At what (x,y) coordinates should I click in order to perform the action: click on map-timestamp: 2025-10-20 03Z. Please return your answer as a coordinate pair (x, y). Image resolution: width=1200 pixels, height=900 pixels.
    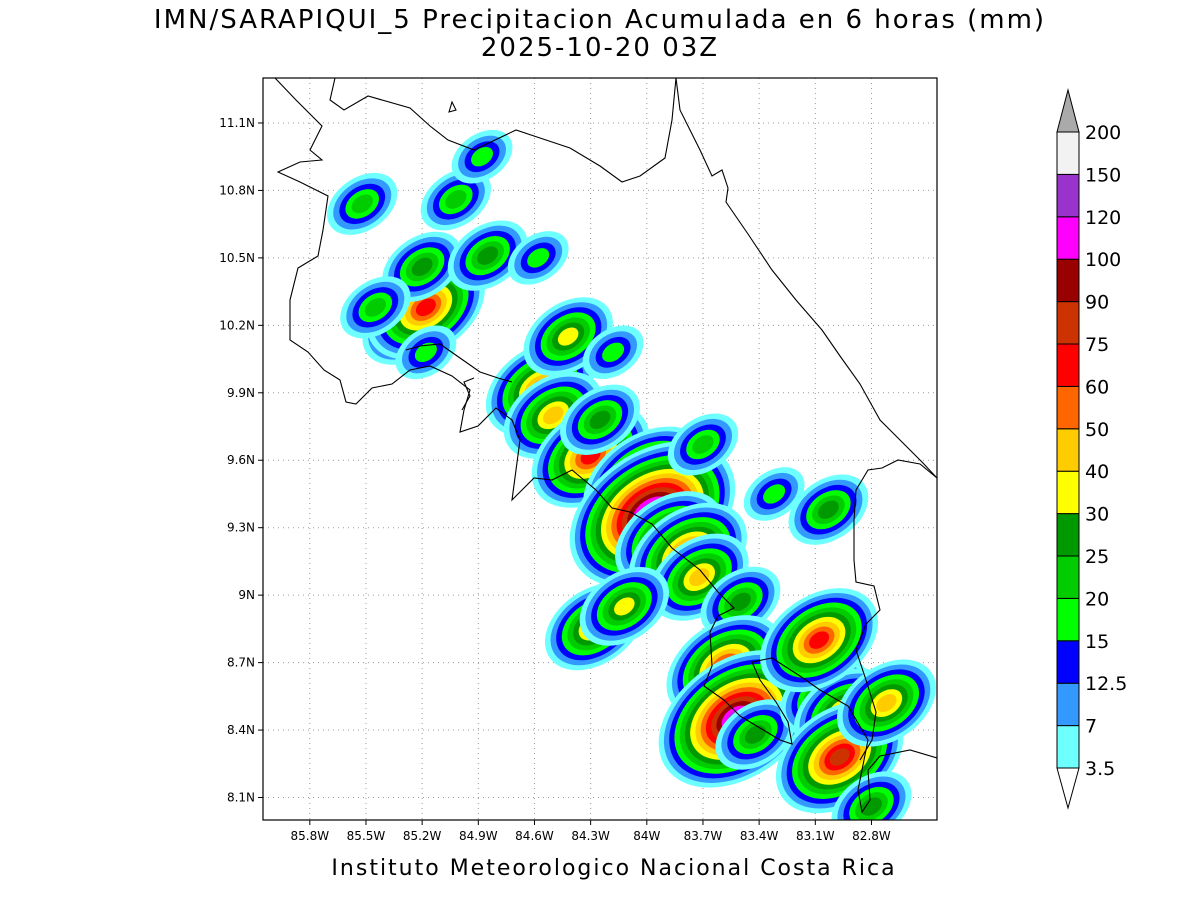
    Looking at the image, I should click on (600, 48).